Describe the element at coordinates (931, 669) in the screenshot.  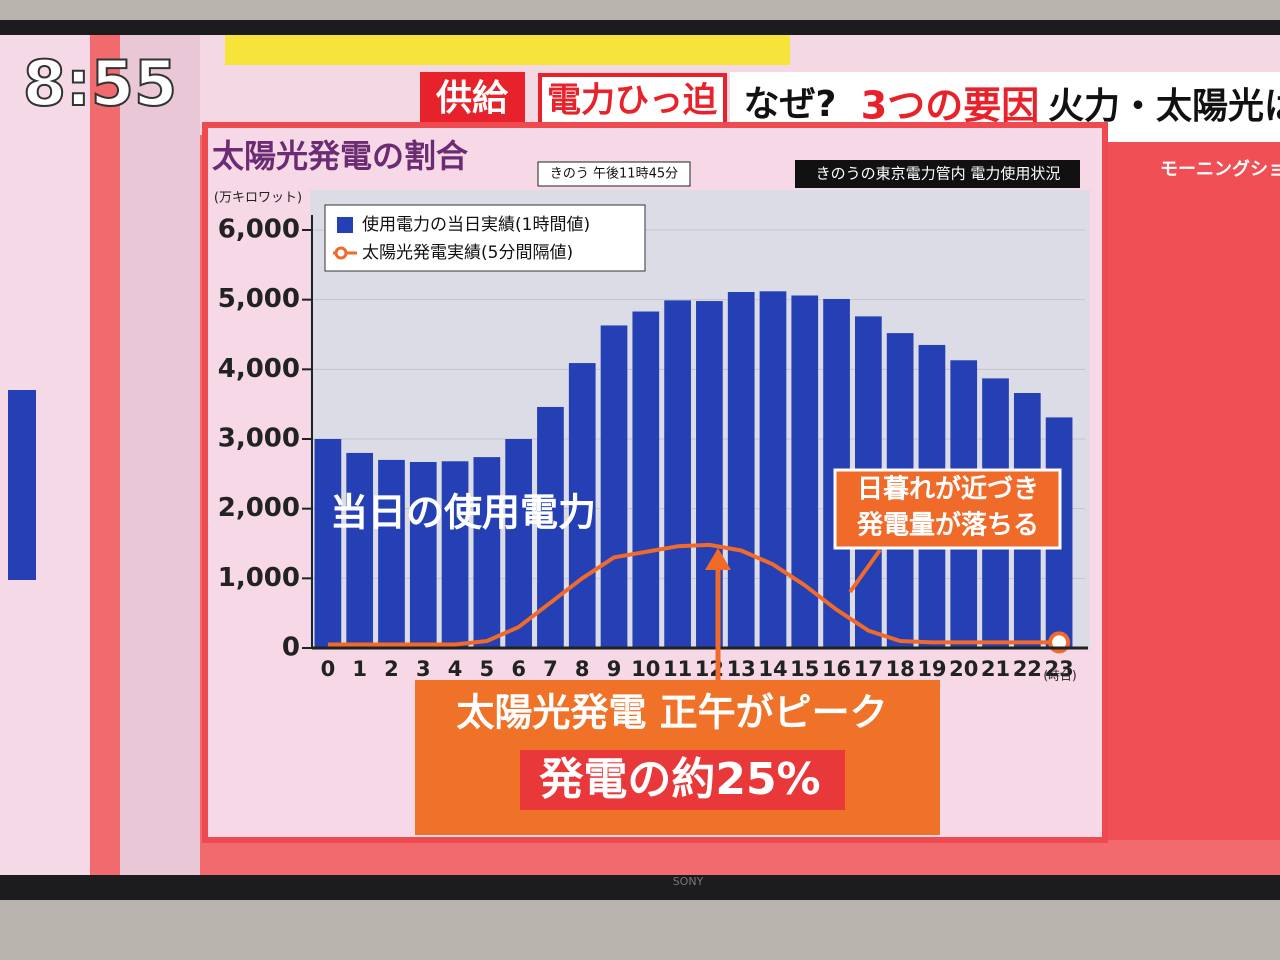
I see `x-tick-label: 19` at that location.